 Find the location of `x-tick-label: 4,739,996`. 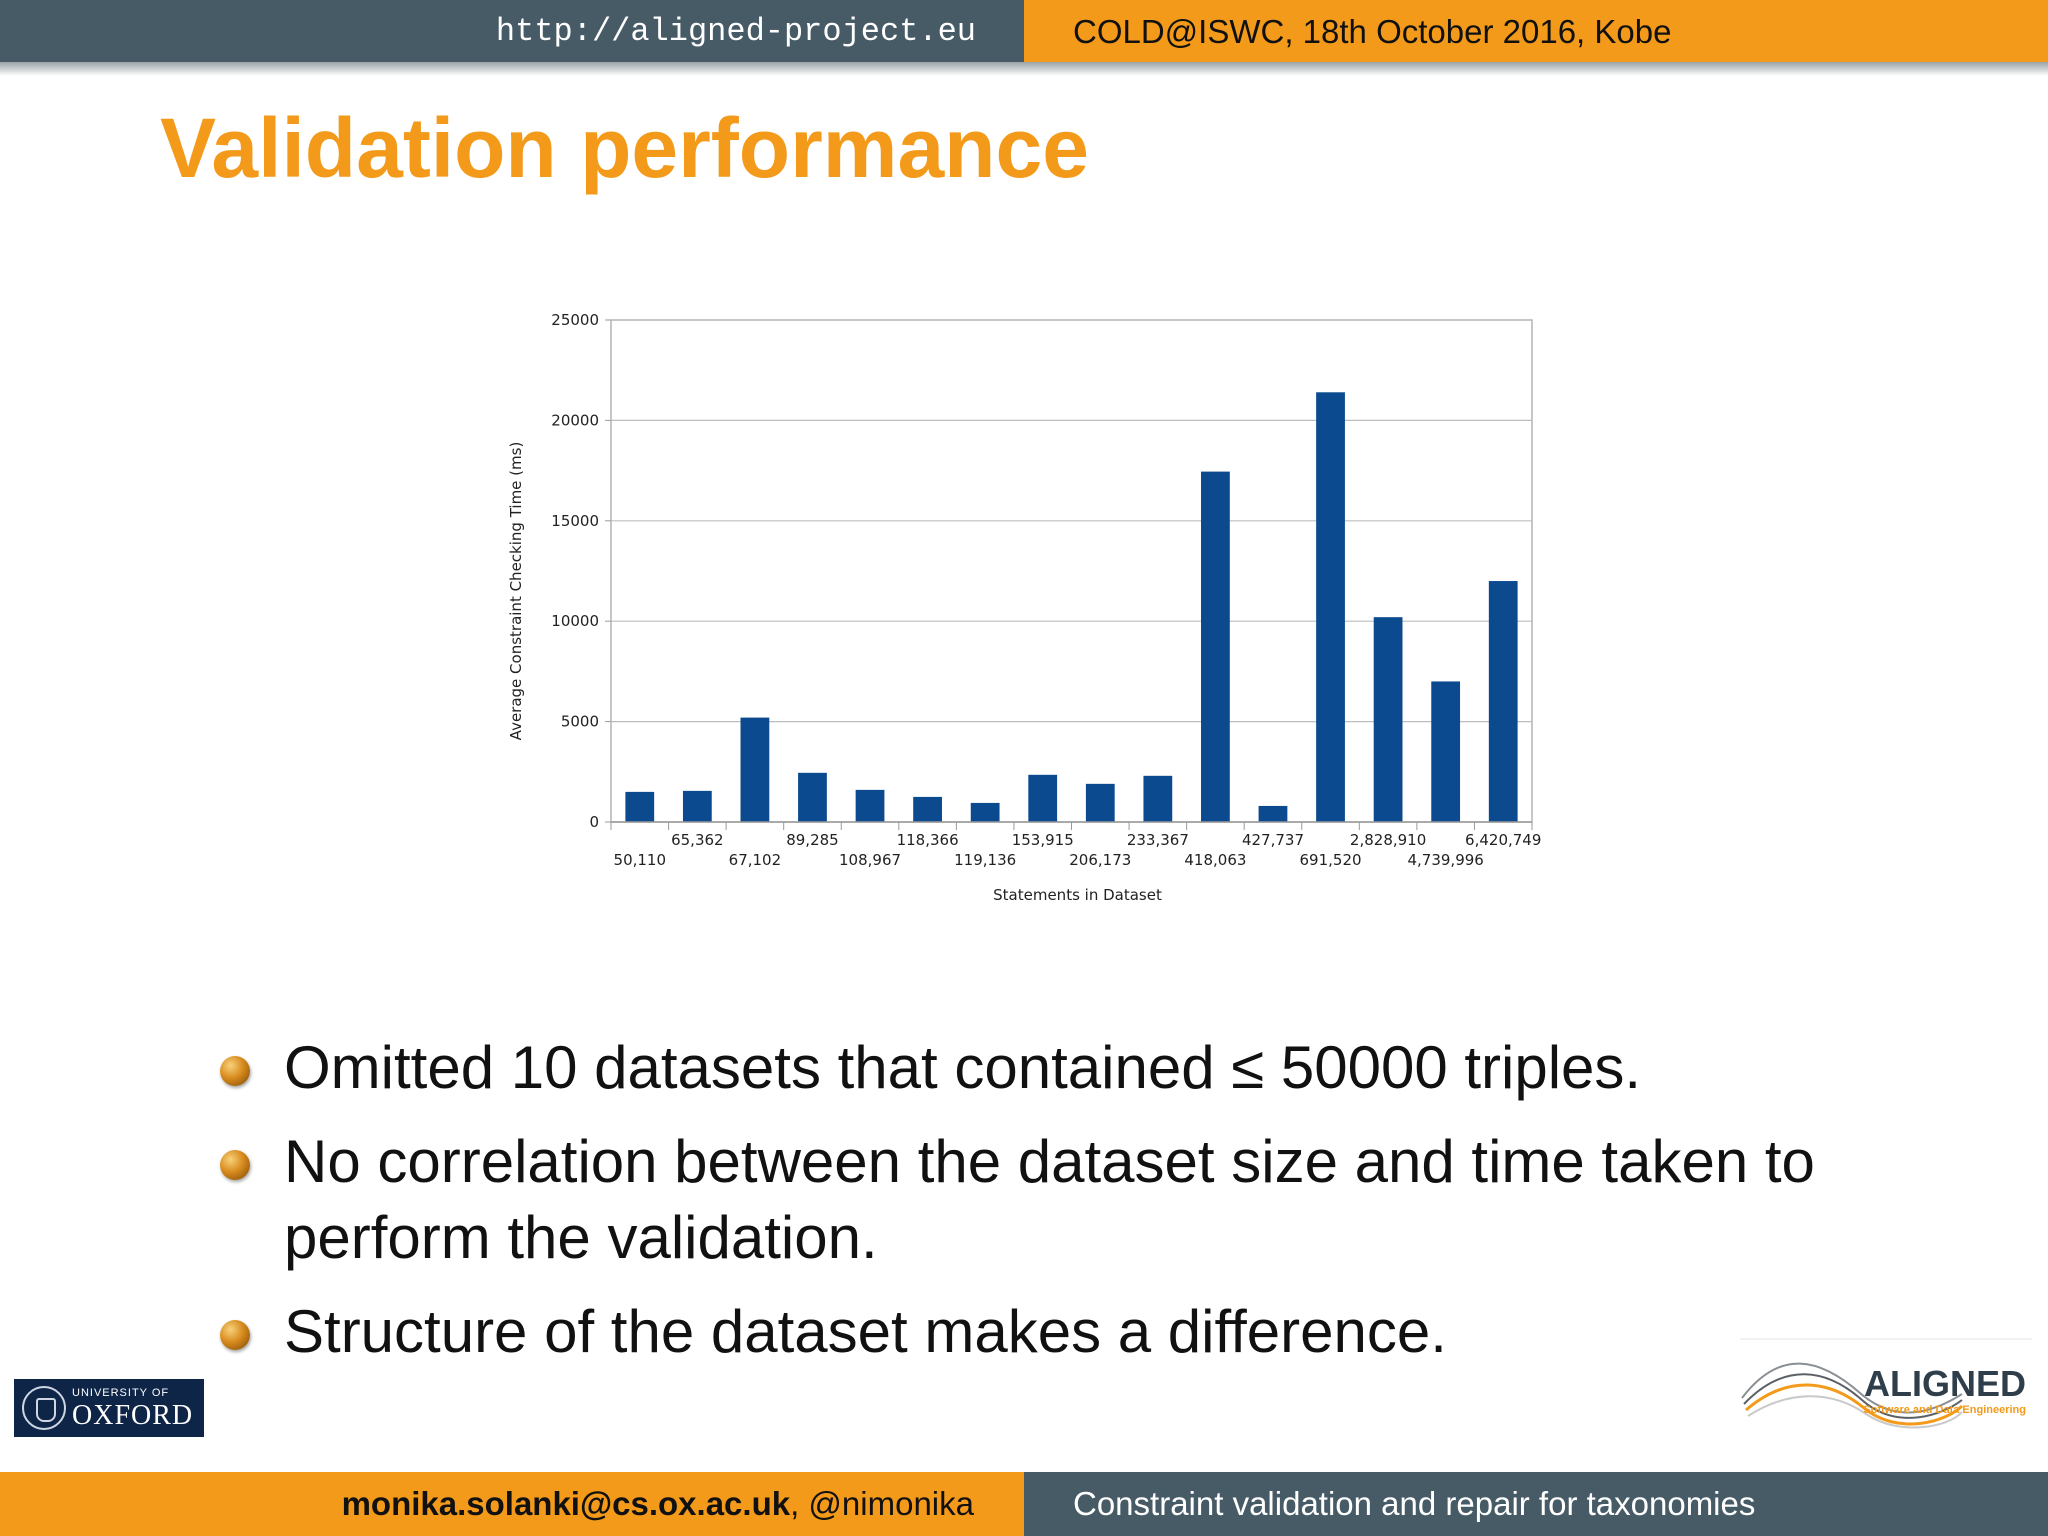

x-tick-label: 4,739,996 is located at coordinates (1445, 860).